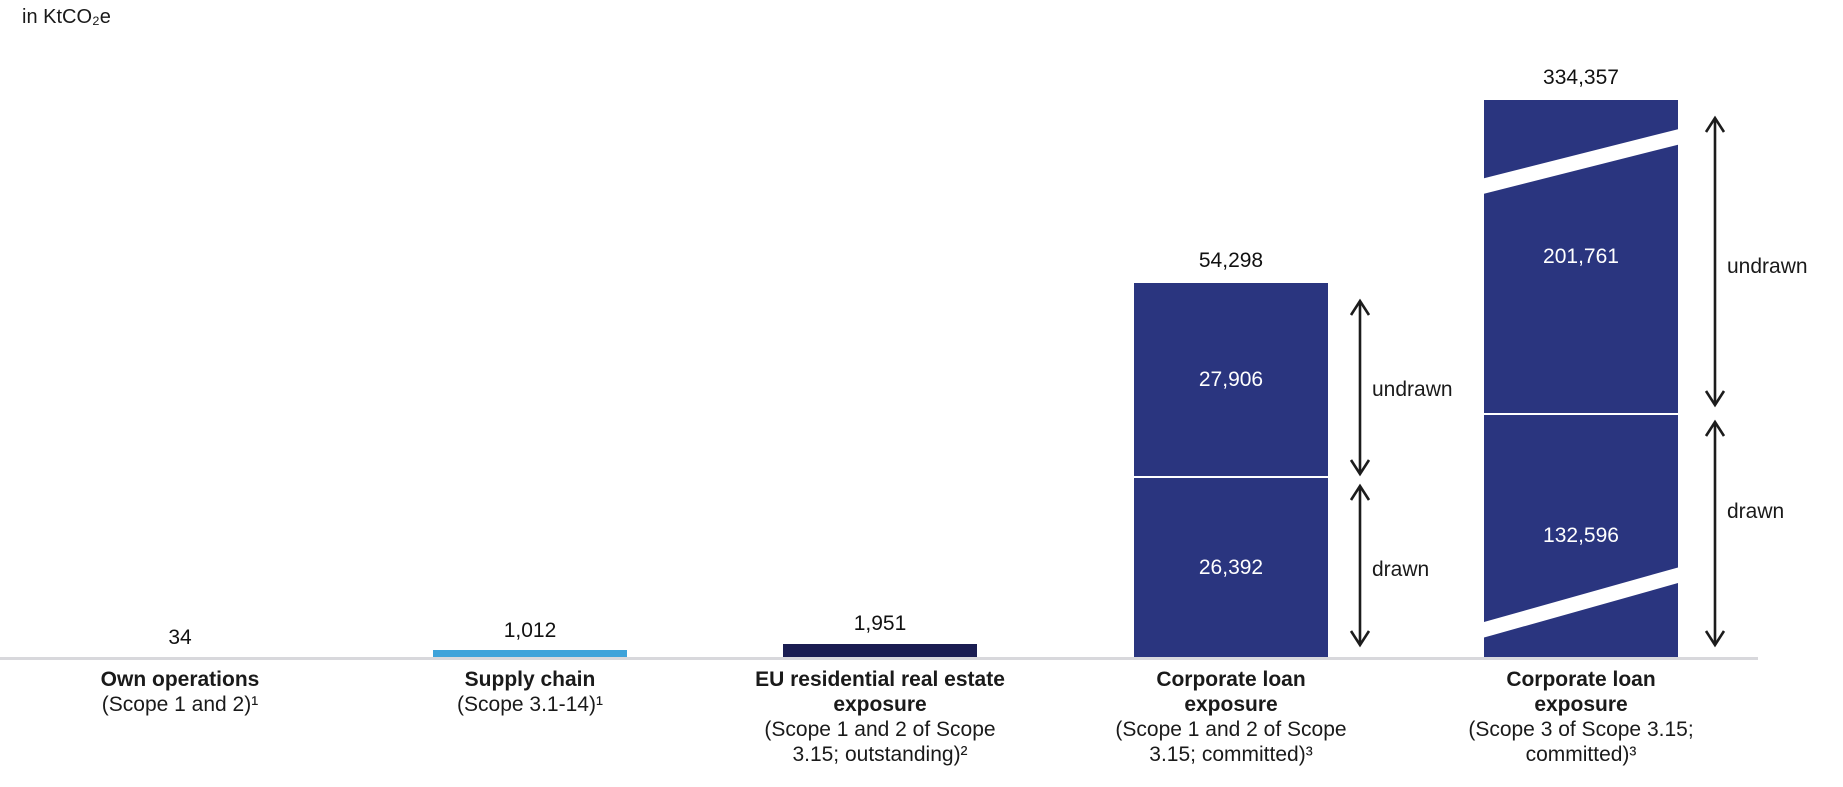 Image resolution: width=1843 pixels, height=787 pixels. What do you see at coordinates (530, 653) in the screenshot?
I see `bar-supply-chain` at bounding box center [530, 653].